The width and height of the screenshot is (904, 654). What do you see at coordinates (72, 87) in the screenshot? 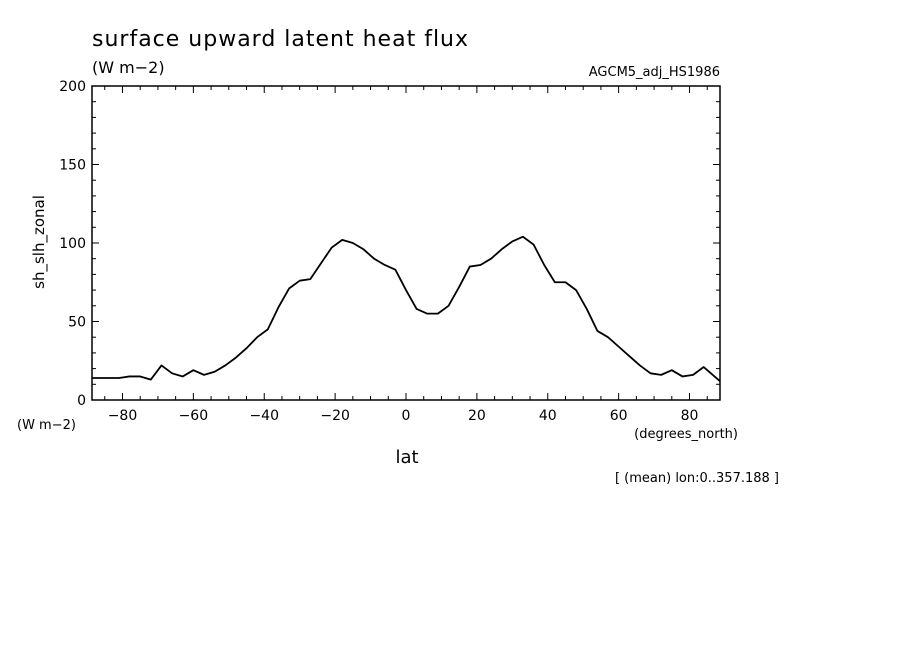
I see `y-tick-label: 200` at bounding box center [72, 87].